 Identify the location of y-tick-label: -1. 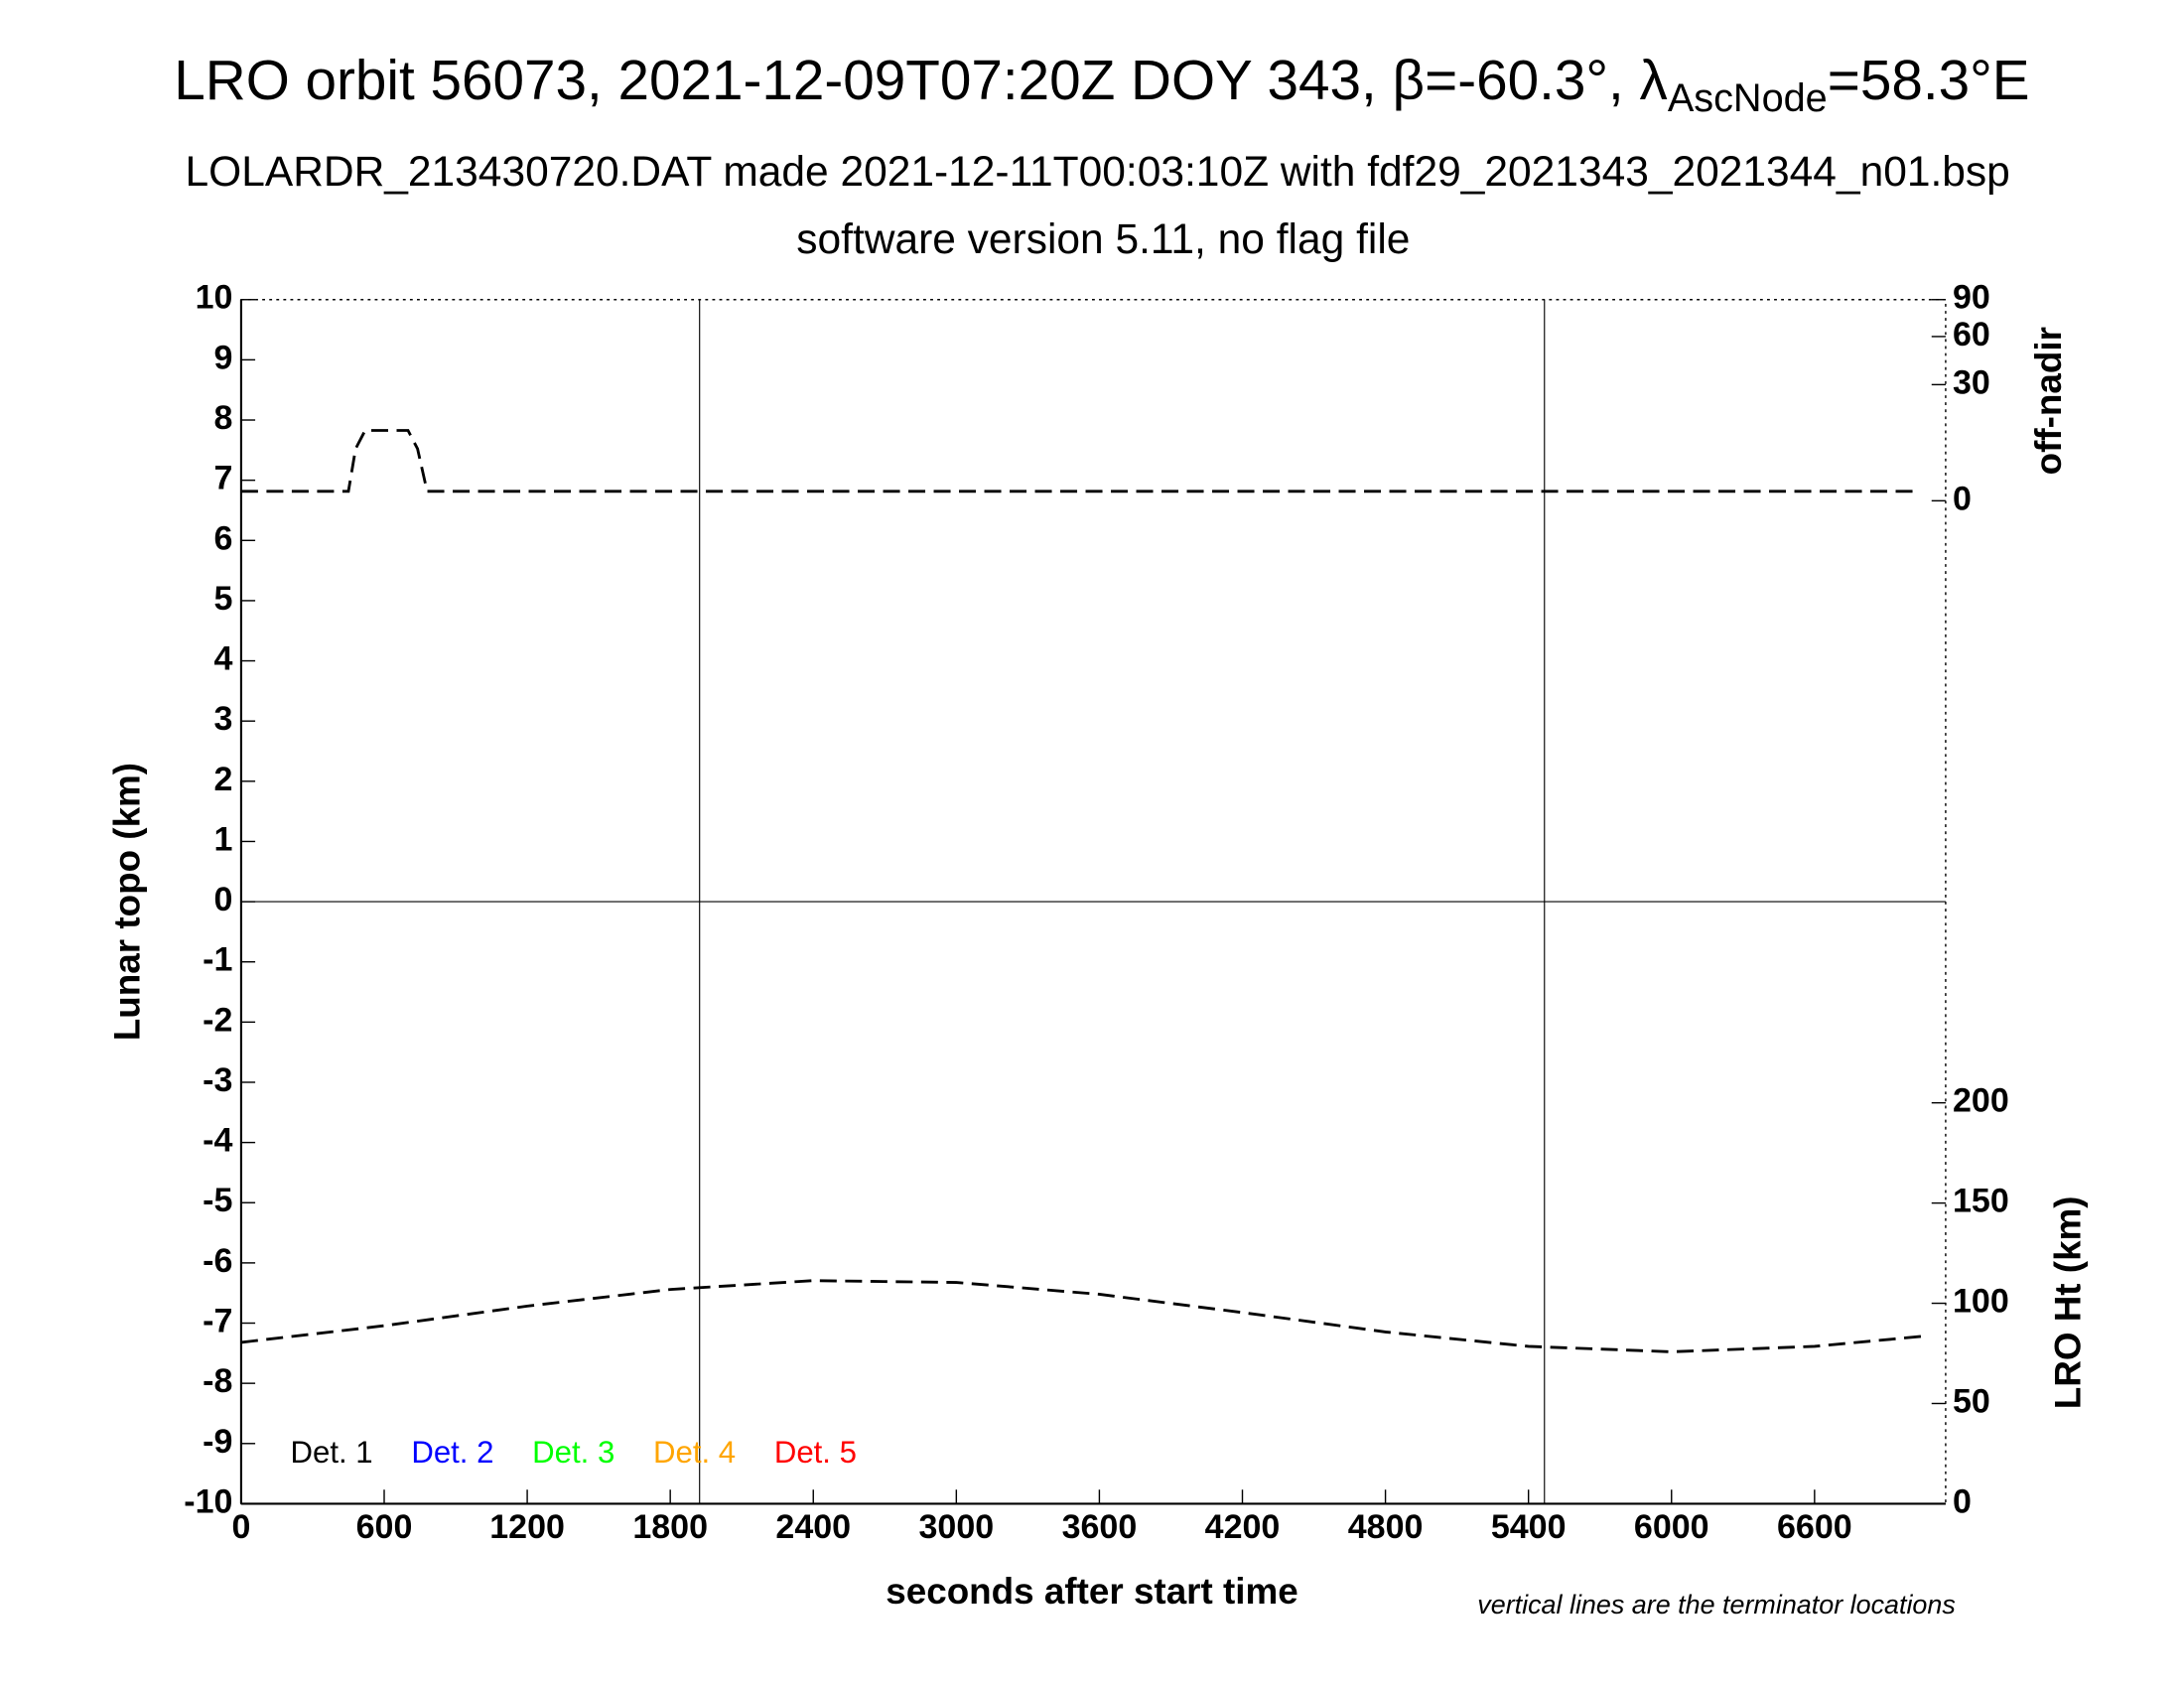
(217, 960).